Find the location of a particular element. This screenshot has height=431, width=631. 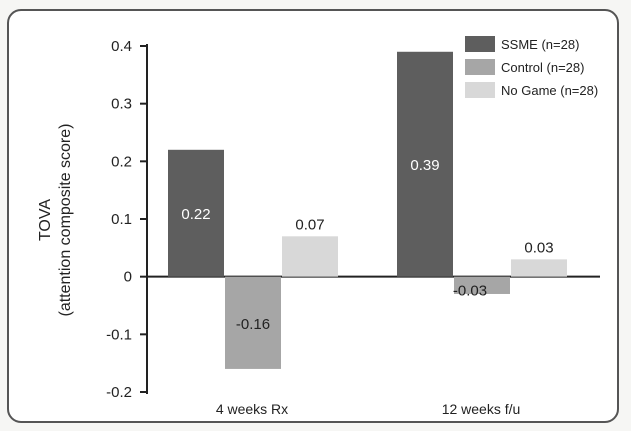

data-label: 0.07 is located at coordinates (309, 224).